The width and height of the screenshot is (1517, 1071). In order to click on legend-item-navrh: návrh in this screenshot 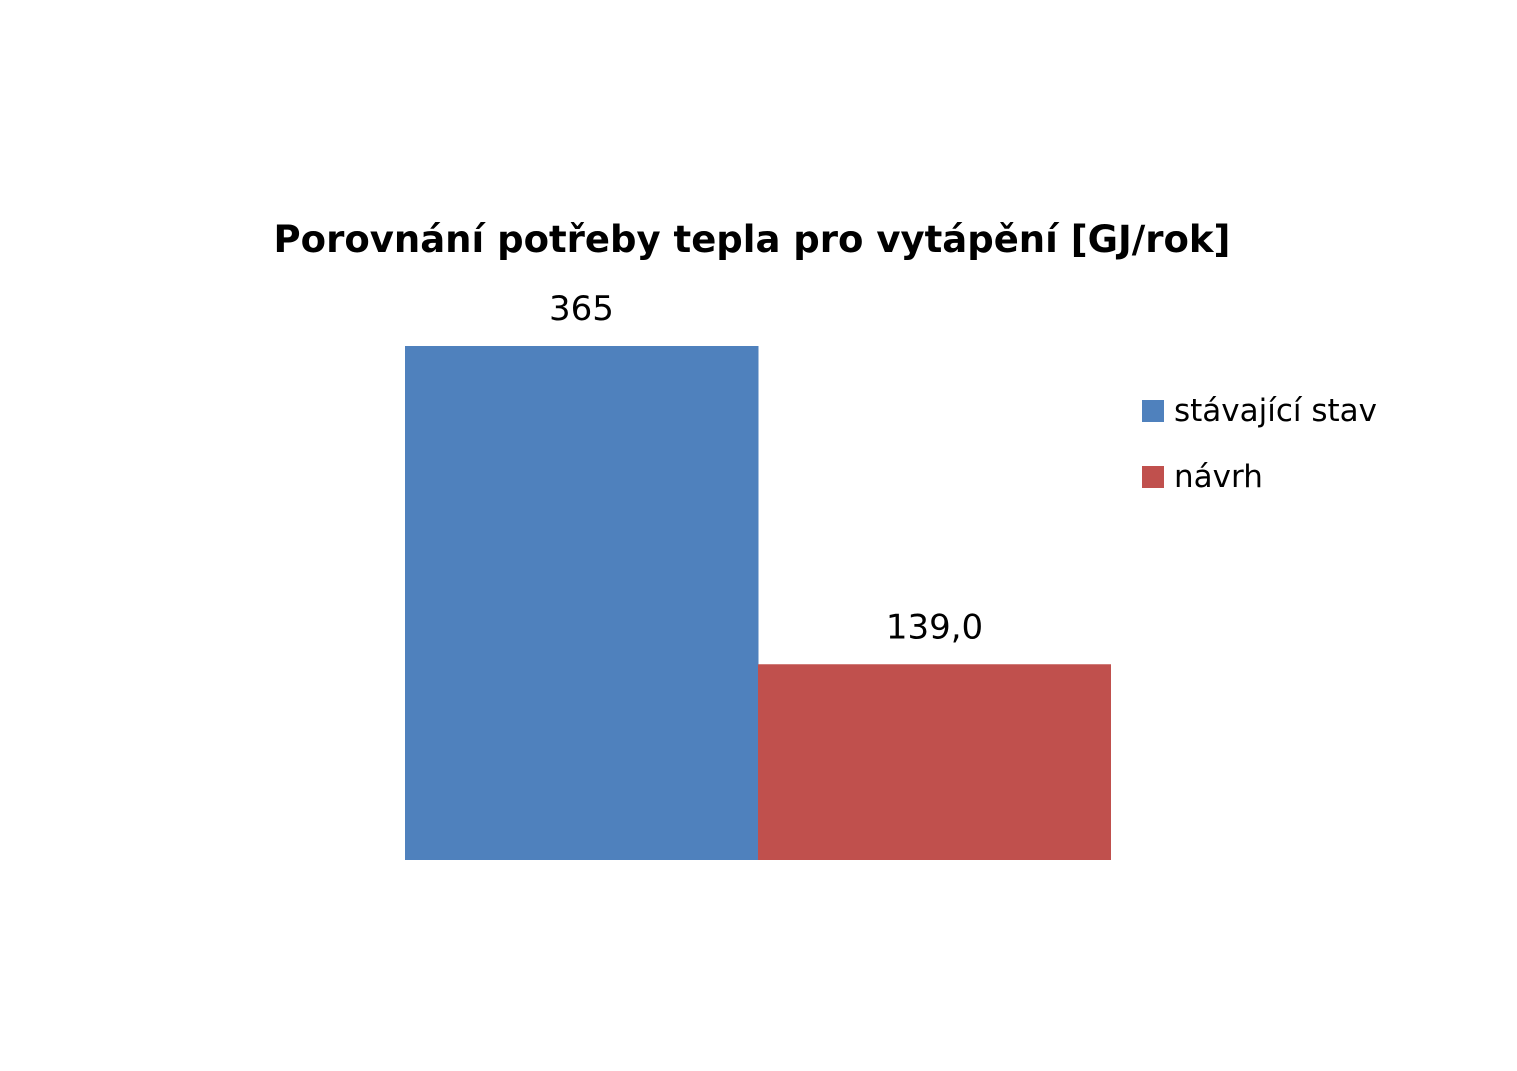, I will do `click(1202, 477)`.